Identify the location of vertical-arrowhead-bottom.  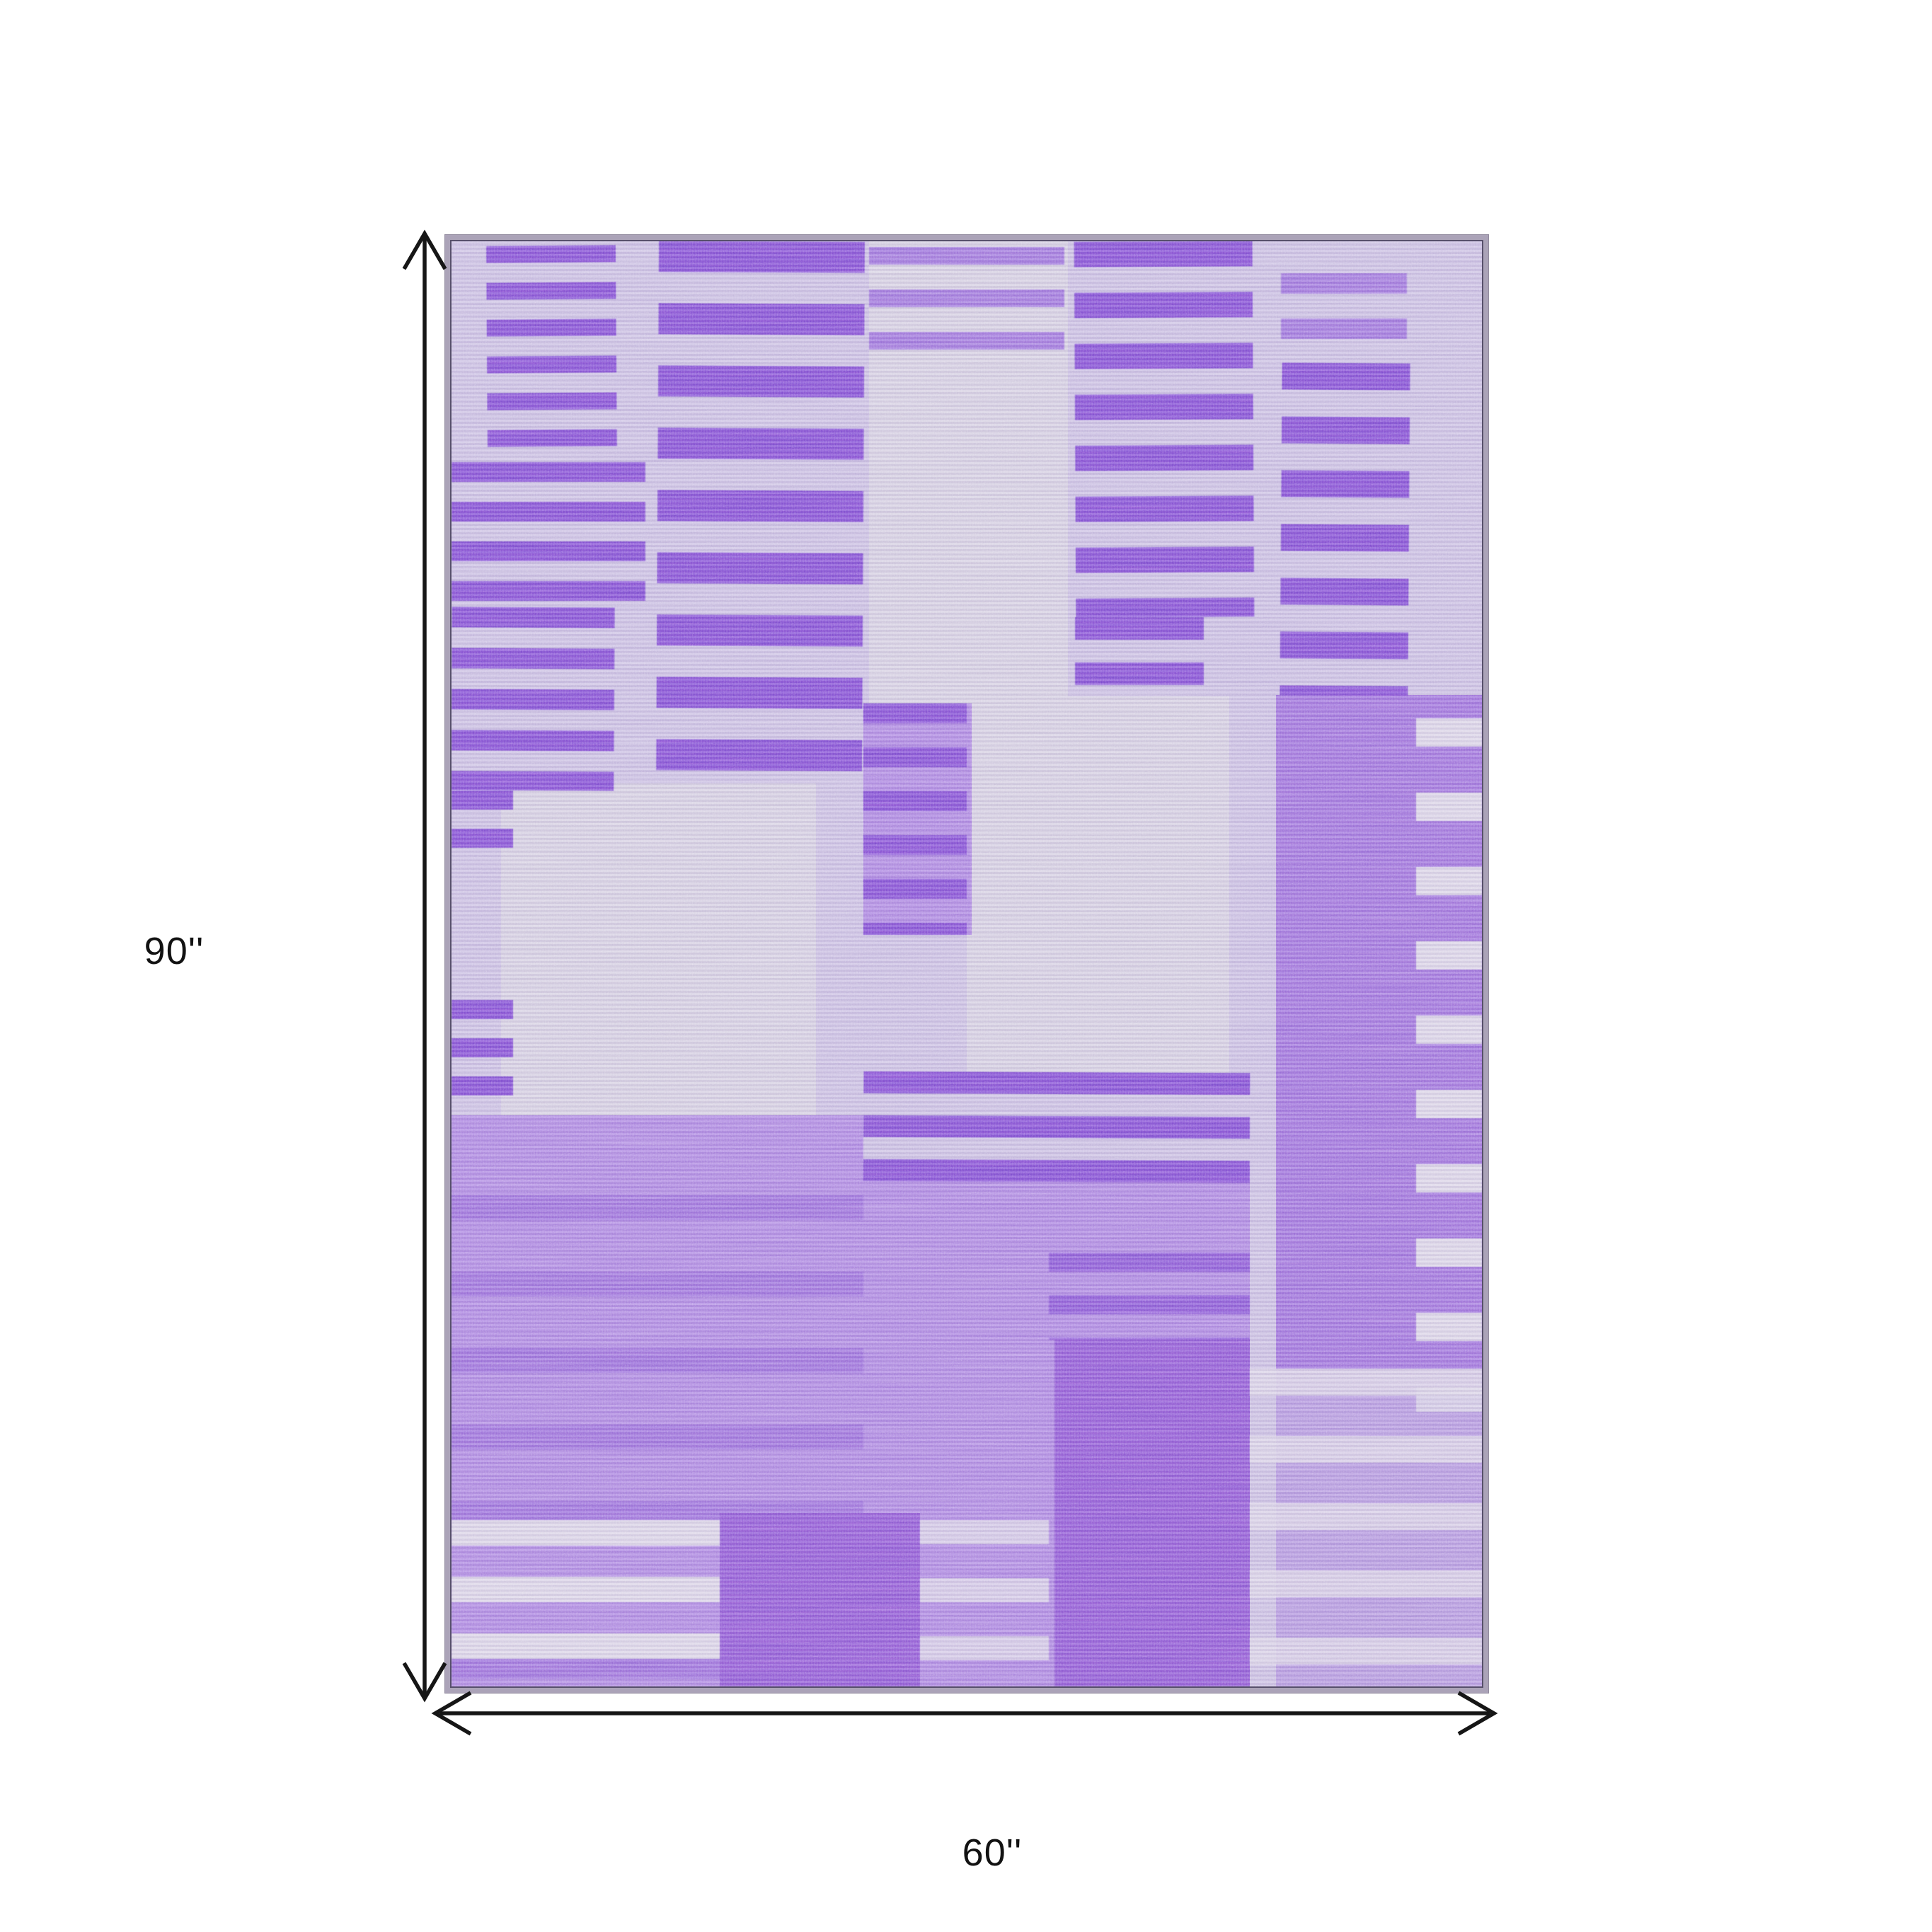
(424, 1682).